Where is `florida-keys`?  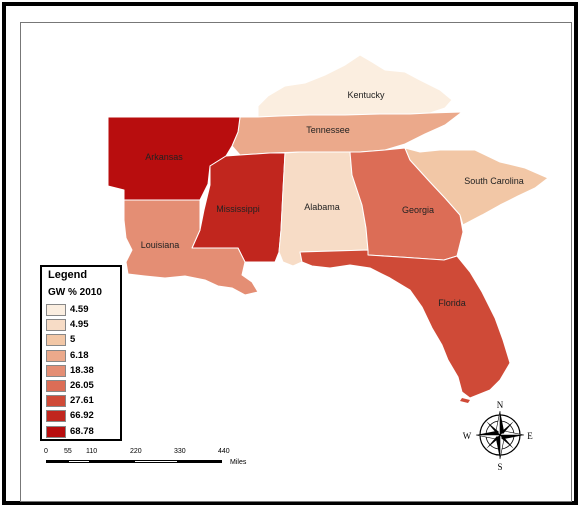 florida-keys is located at coordinates (465, 400).